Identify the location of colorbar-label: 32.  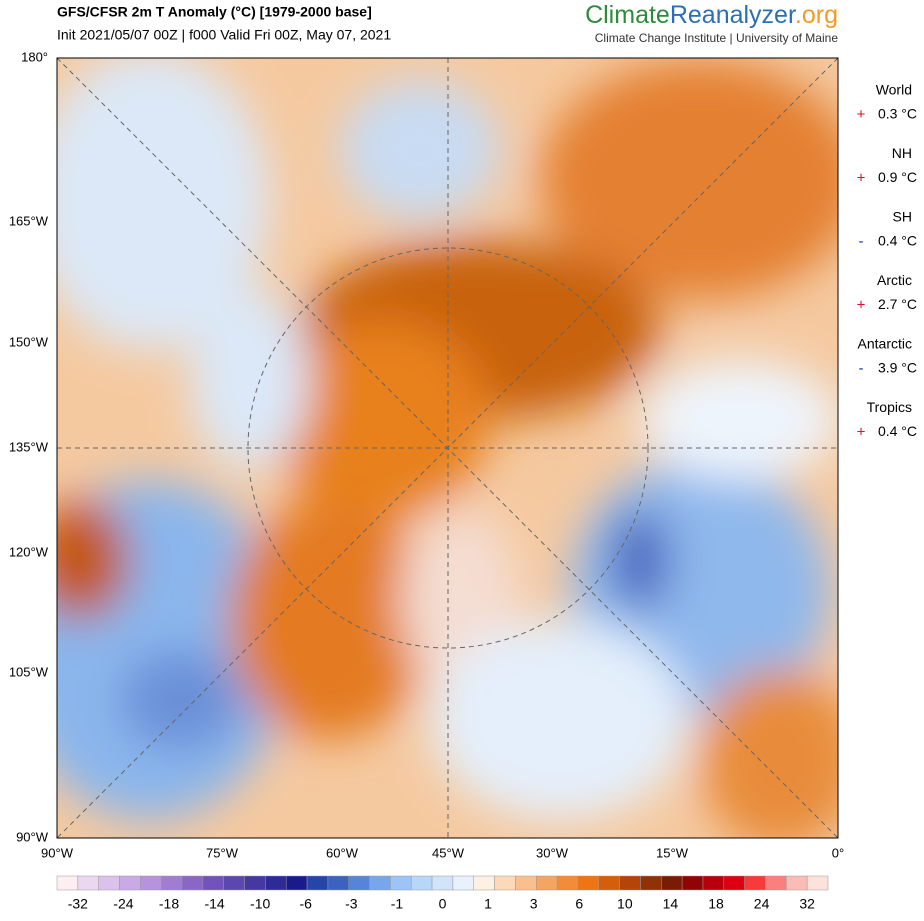
(807, 904).